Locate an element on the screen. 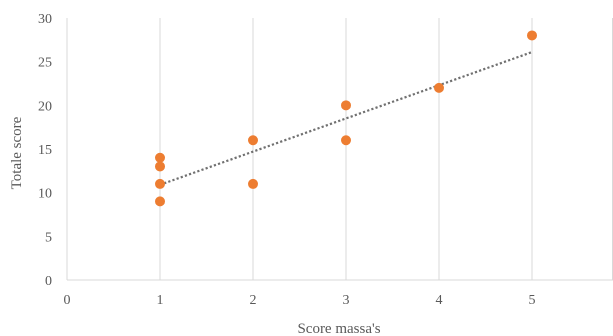 This screenshot has width=613, height=336. x-tick-label: 4 is located at coordinates (439, 300).